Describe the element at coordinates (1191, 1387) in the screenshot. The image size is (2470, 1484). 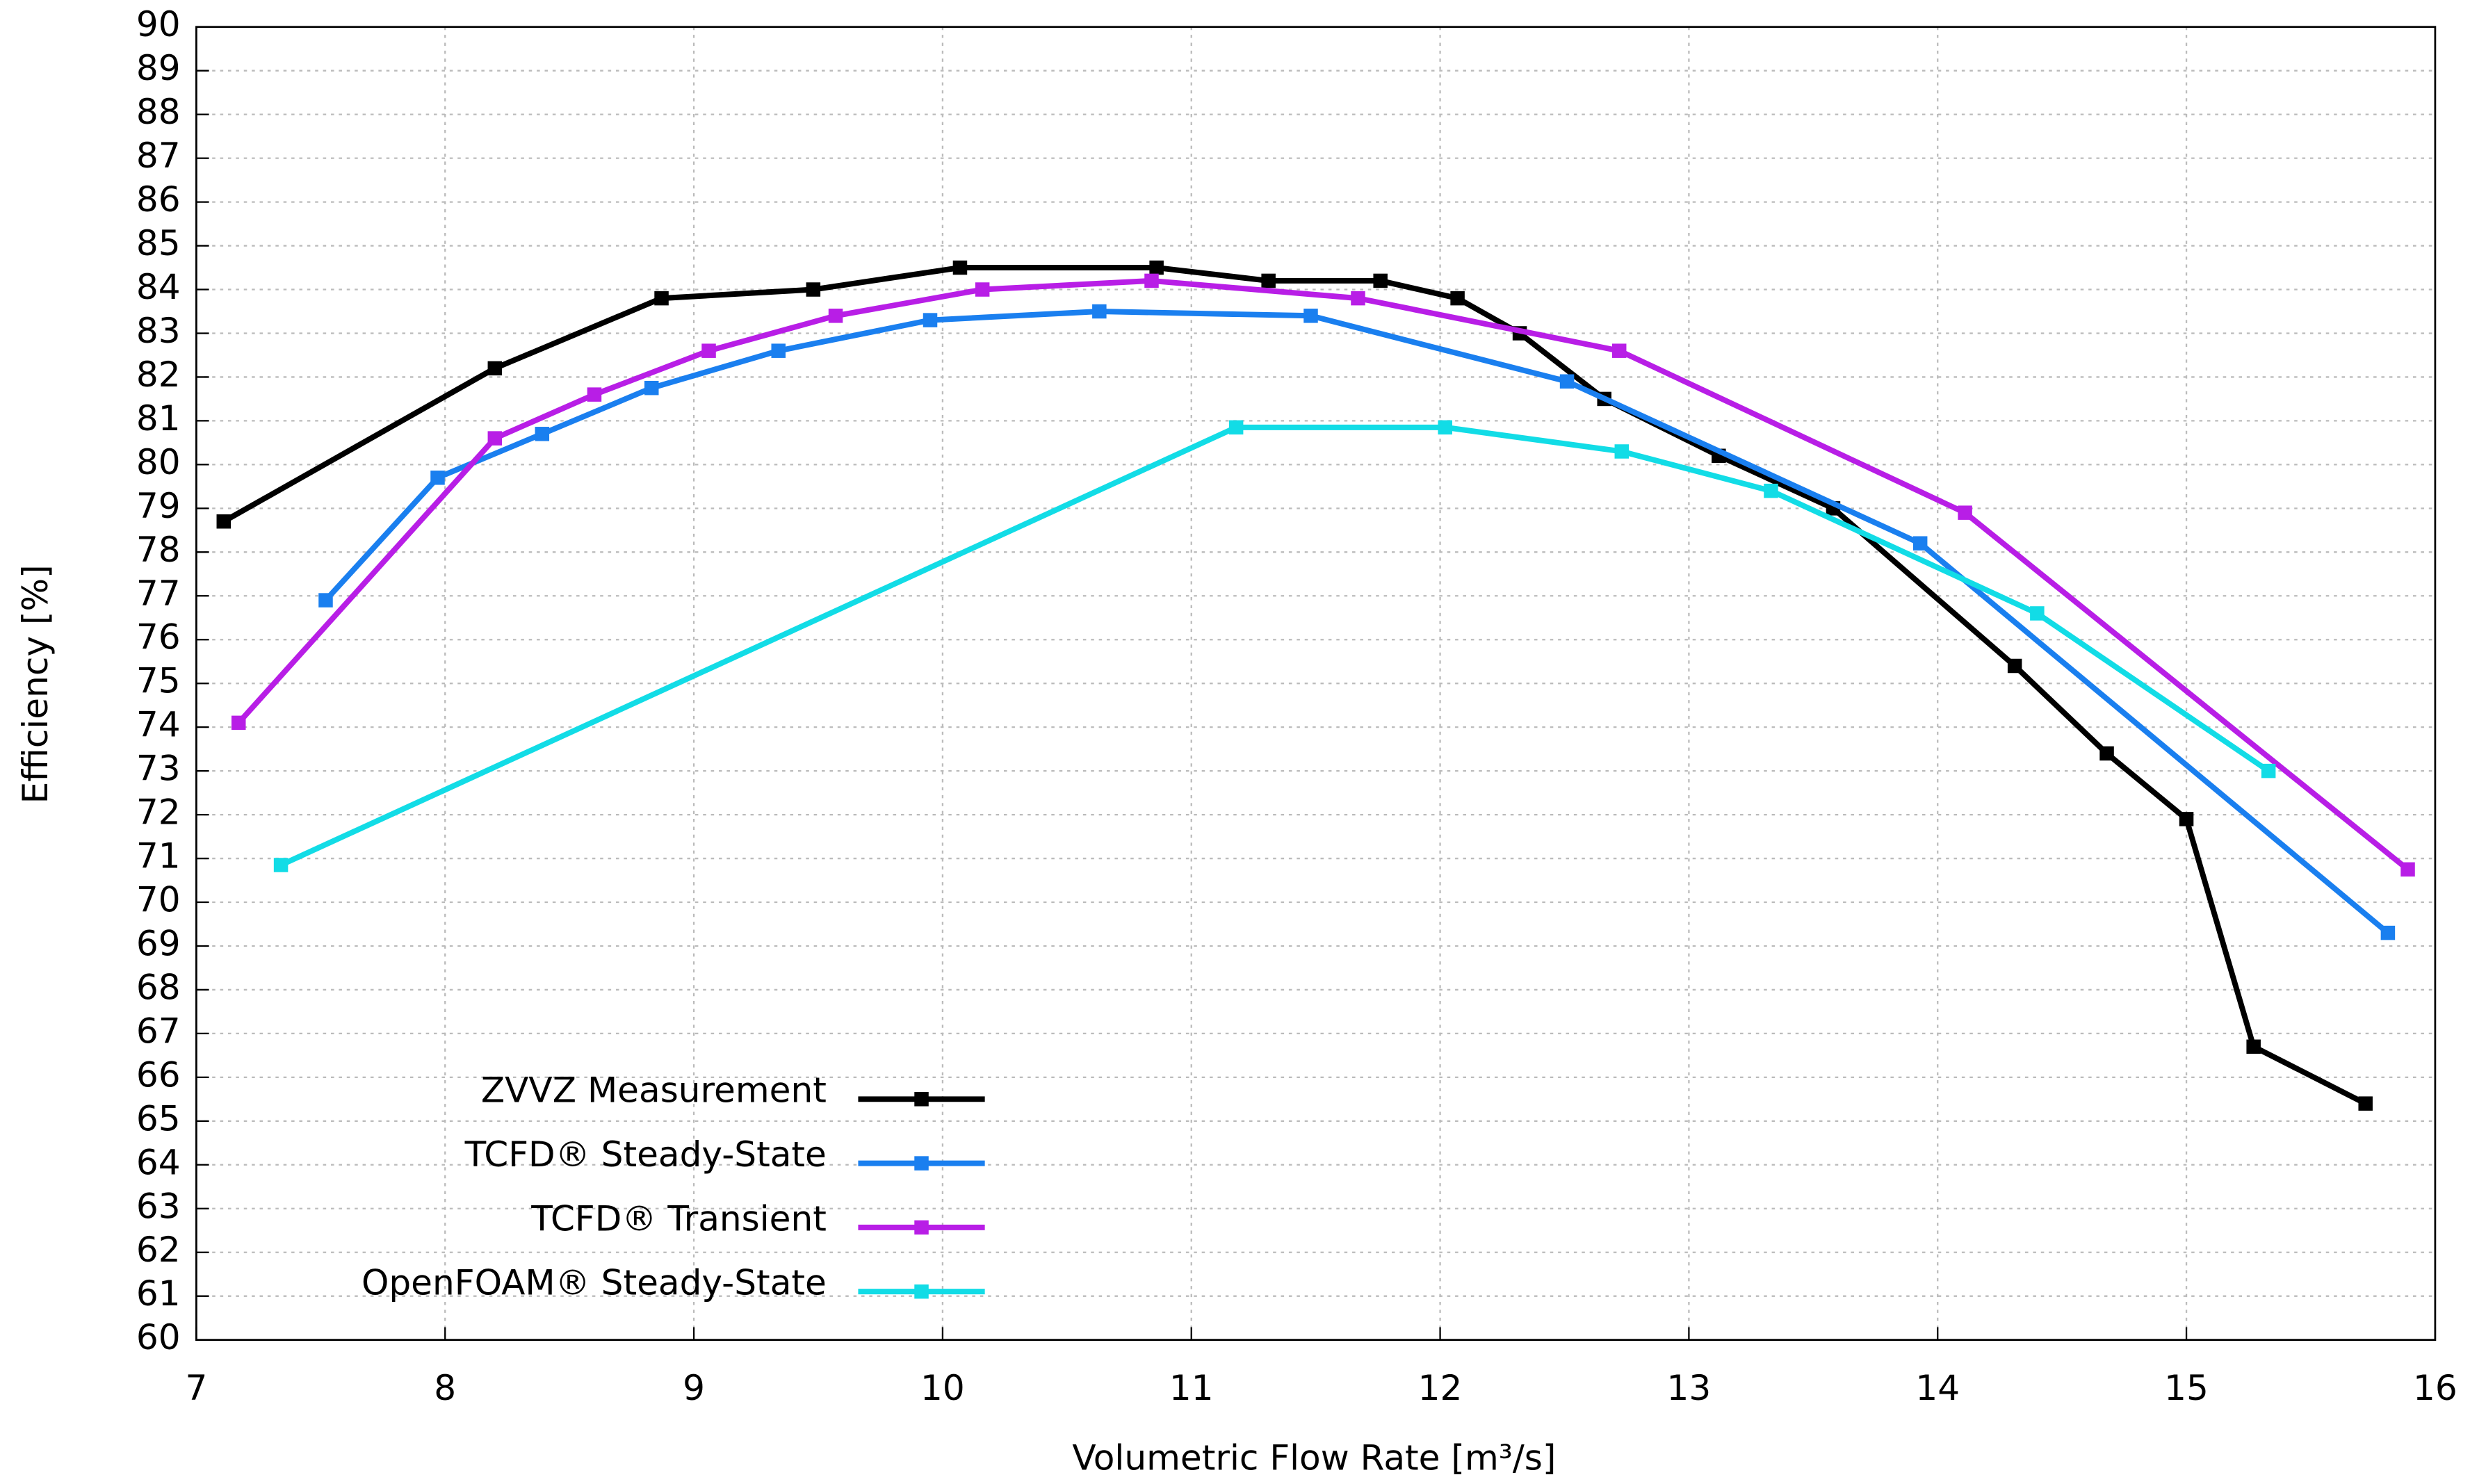
I see `x-tick-label: 11` at that location.